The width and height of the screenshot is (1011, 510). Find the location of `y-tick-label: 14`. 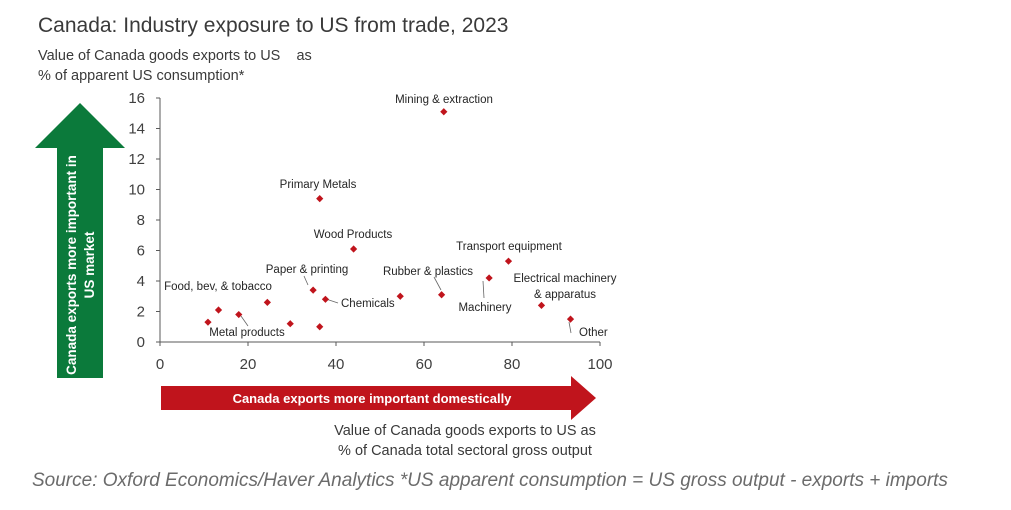

y-tick-label: 14 is located at coordinates (136, 129).